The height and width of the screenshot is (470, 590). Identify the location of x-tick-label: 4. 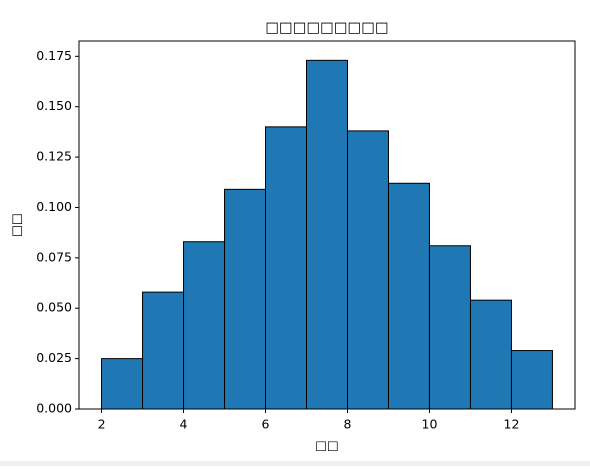
(184, 424).